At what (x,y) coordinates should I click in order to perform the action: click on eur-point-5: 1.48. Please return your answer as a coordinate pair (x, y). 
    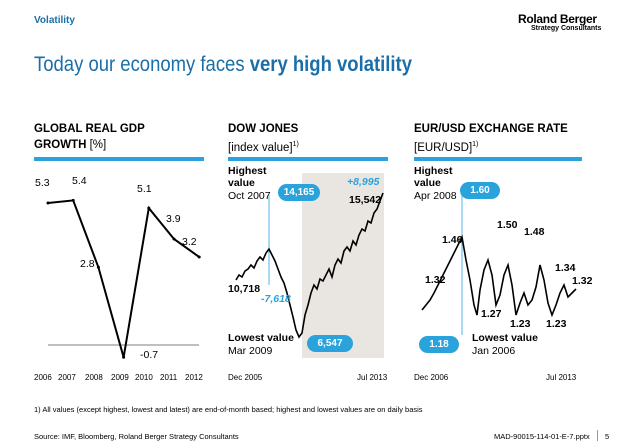
    Looking at the image, I should click on (534, 232).